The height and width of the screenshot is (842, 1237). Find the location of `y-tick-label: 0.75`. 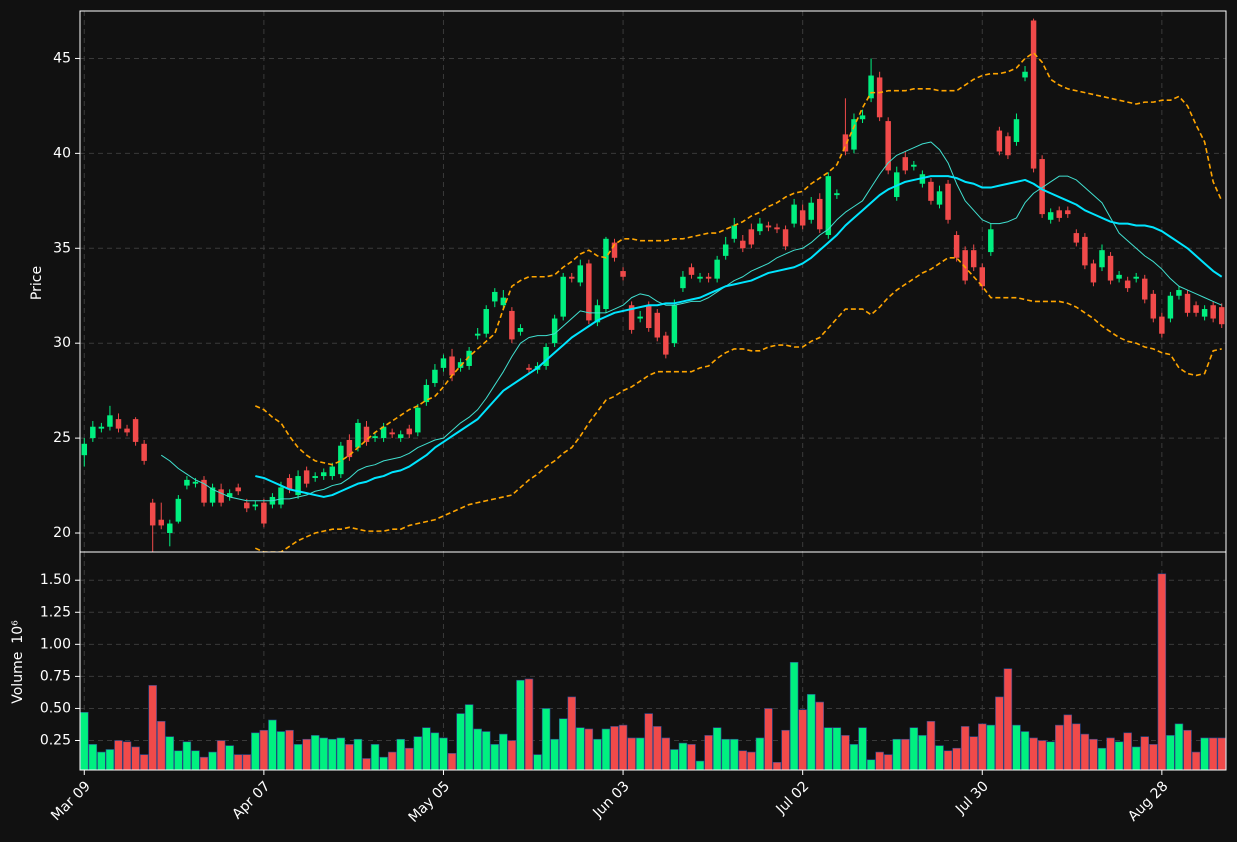

y-tick-label: 0.75 is located at coordinates (55, 676).